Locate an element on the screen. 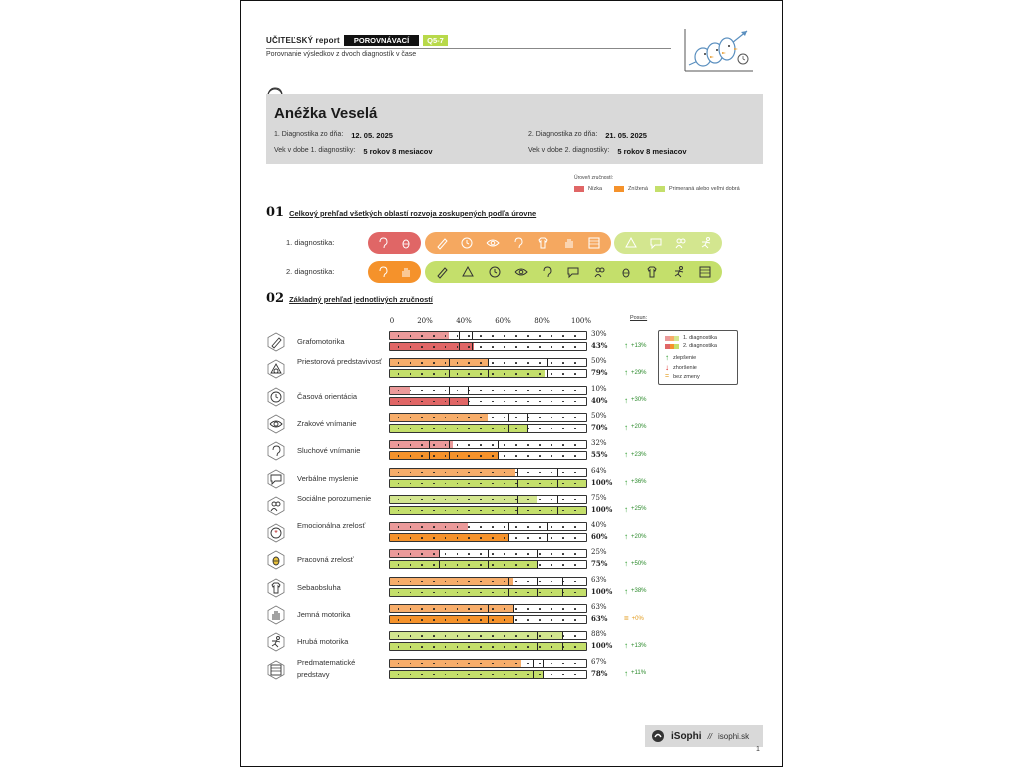  skill-percent-d1: 40% is located at coordinates (599, 525).